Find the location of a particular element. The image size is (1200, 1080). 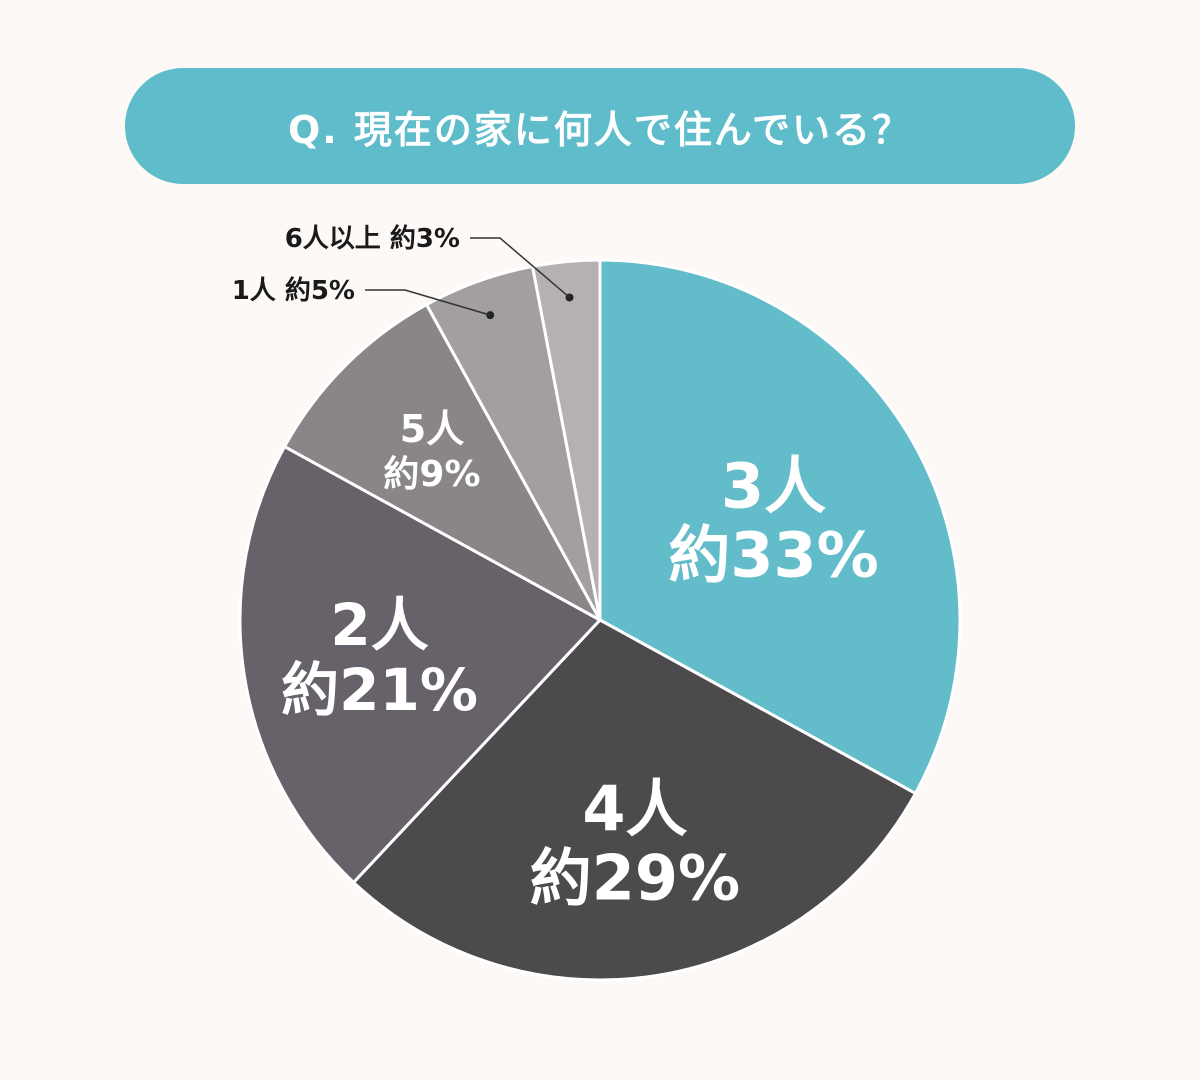

slice-percent-label: 約29% is located at coordinates (635, 877).